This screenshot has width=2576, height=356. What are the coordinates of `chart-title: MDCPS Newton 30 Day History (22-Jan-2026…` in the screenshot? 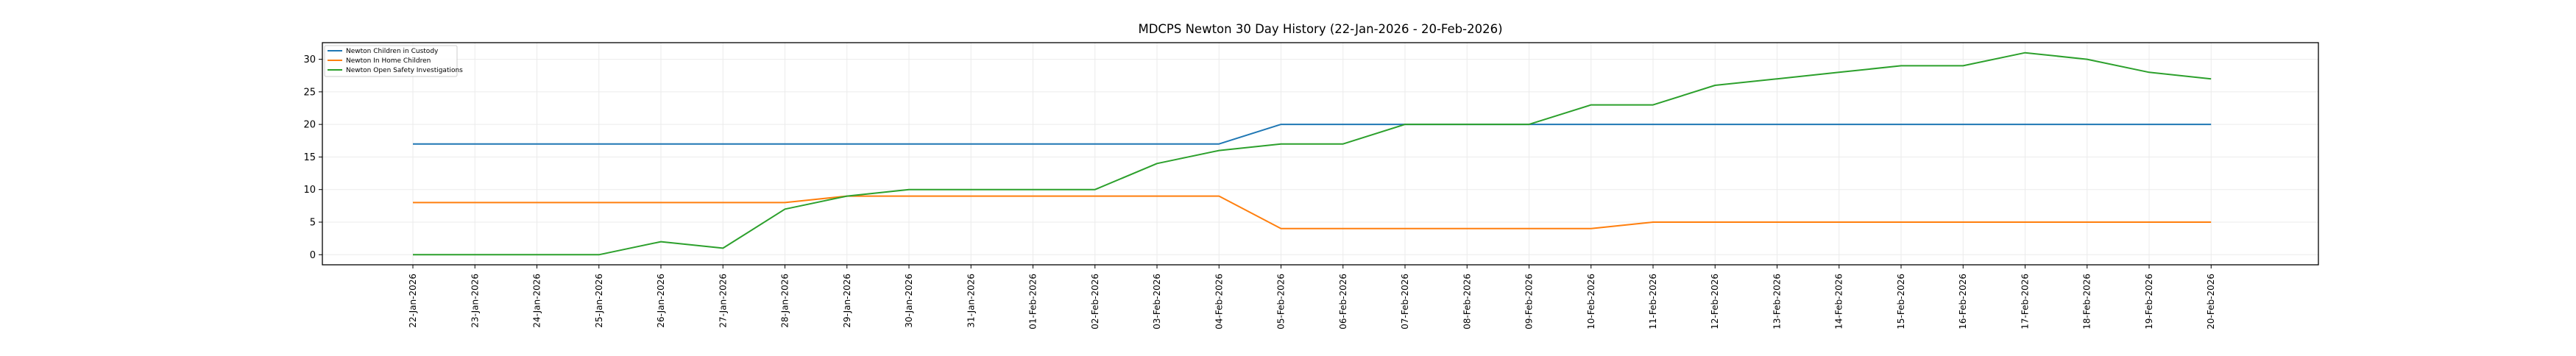 It's located at (1320, 29).